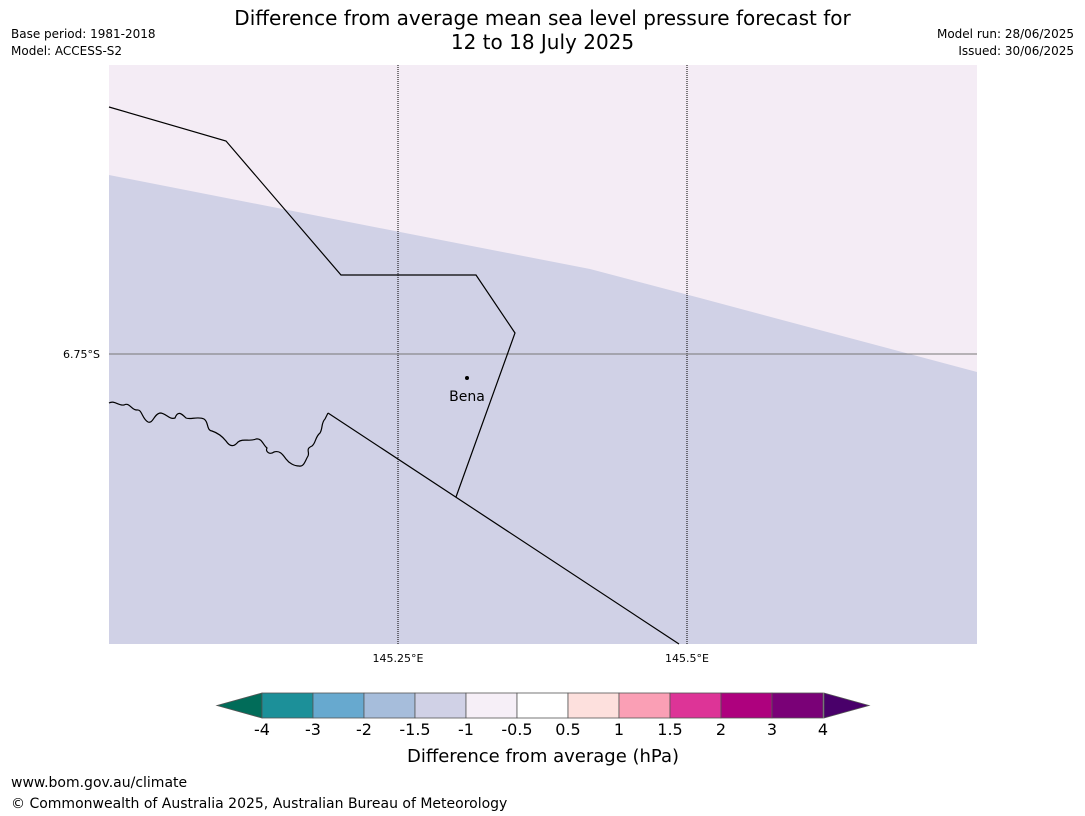 The image size is (1085, 816). Describe the element at coordinates (83, 43) in the screenshot. I see `meta-left: Base period: 1981-2018 Model: ACCESS-S2` at that location.